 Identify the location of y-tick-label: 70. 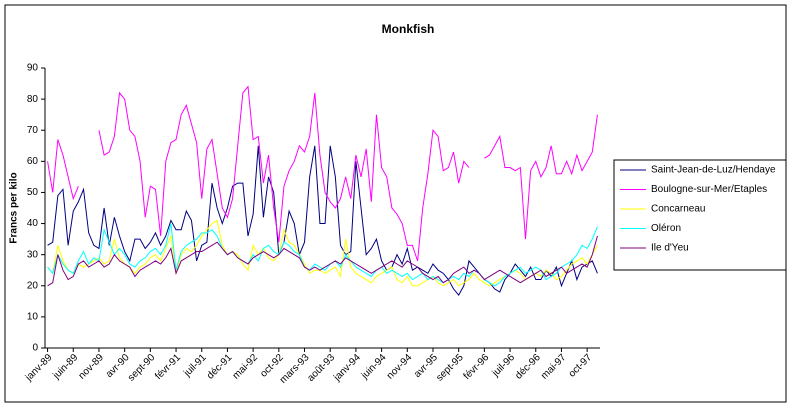
(33, 130).